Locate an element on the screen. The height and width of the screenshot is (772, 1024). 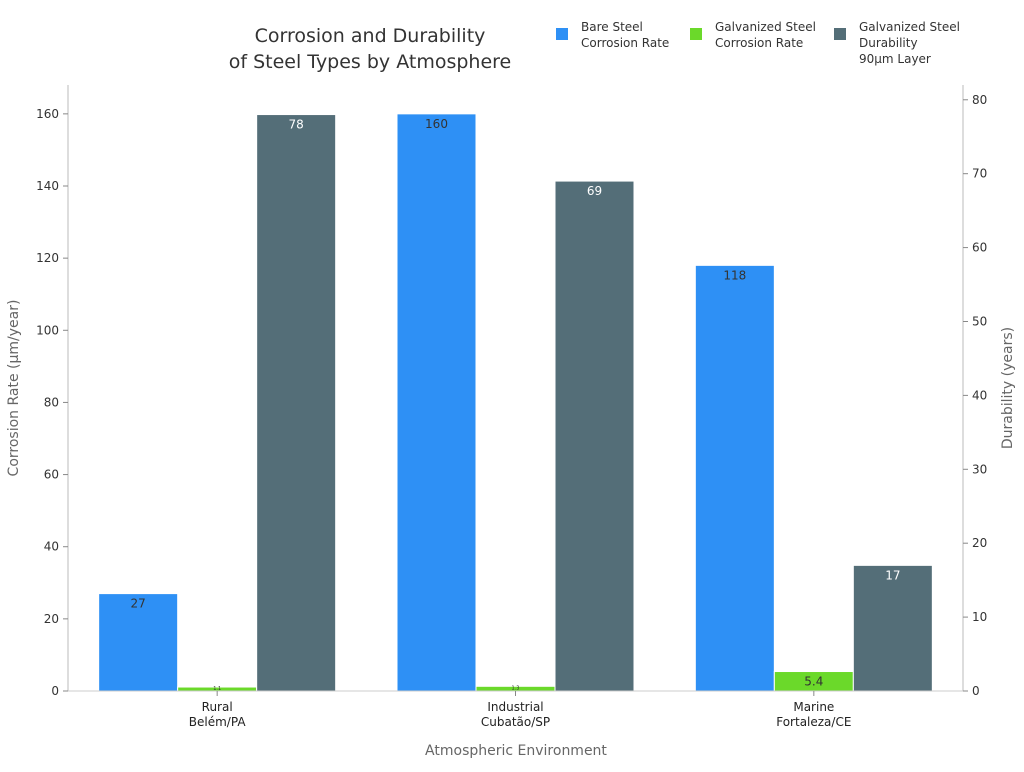
y-tick-label: 100 is located at coordinates (47, 330).